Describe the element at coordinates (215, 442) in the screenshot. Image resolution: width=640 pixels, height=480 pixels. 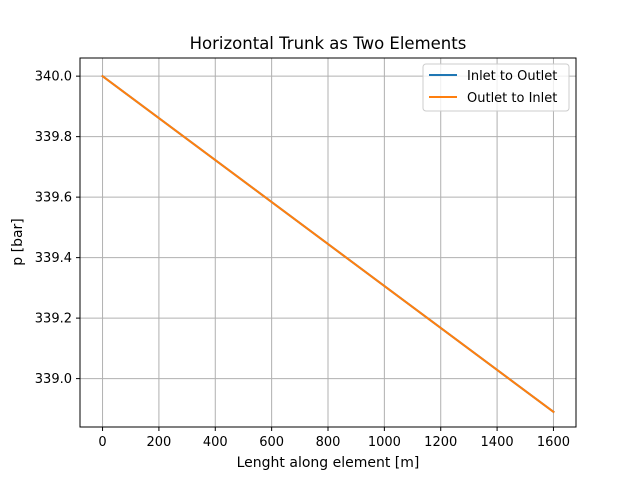
I see `x-tick-label: 400` at that location.